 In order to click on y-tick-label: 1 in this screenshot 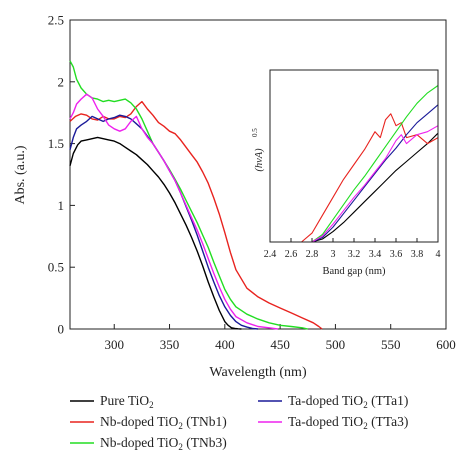, I will do `click(61, 205)`.